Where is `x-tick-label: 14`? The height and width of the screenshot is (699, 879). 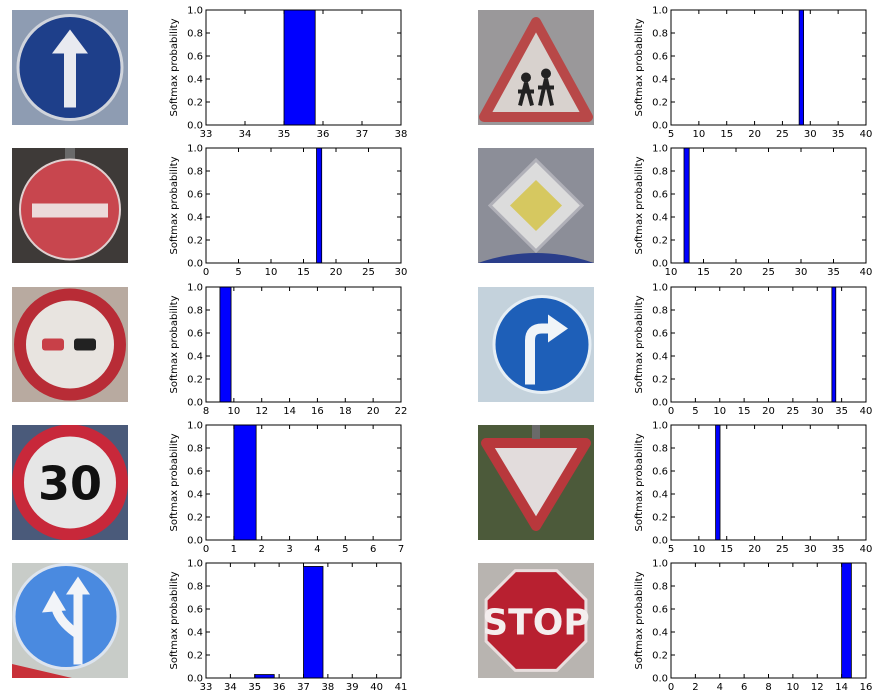
x-tick-label: 14 is located at coordinates (841, 687).